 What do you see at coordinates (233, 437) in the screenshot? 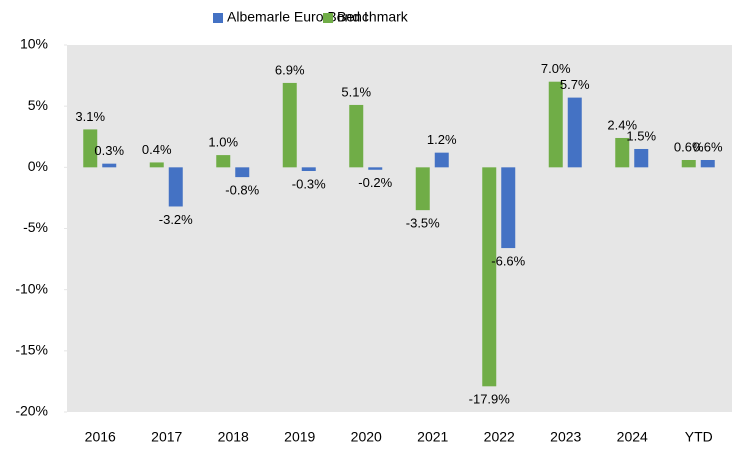
I see `x-tick-label: 2018` at bounding box center [233, 437].